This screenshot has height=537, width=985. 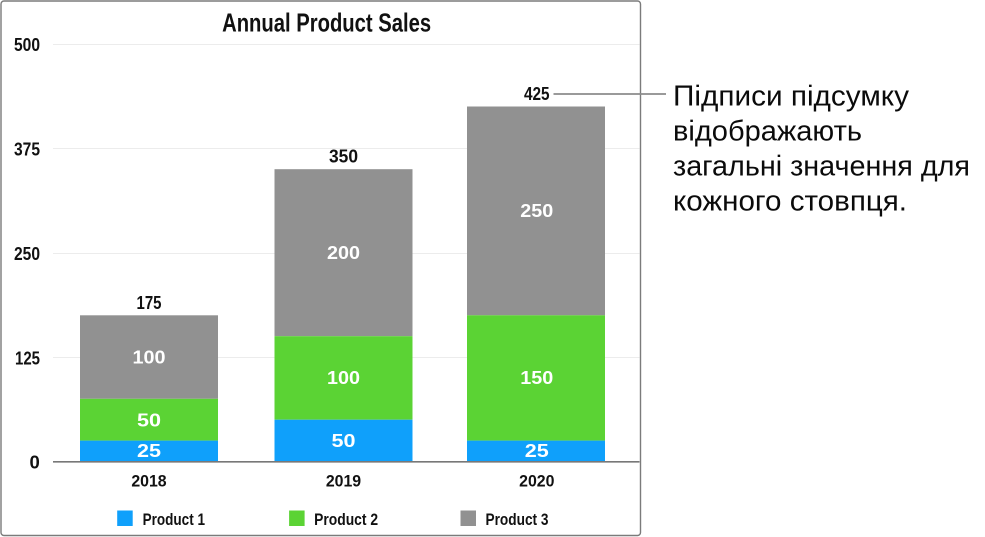 What do you see at coordinates (148, 481) in the screenshot?
I see `svg-text: 2018` at bounding box center [148, 481].